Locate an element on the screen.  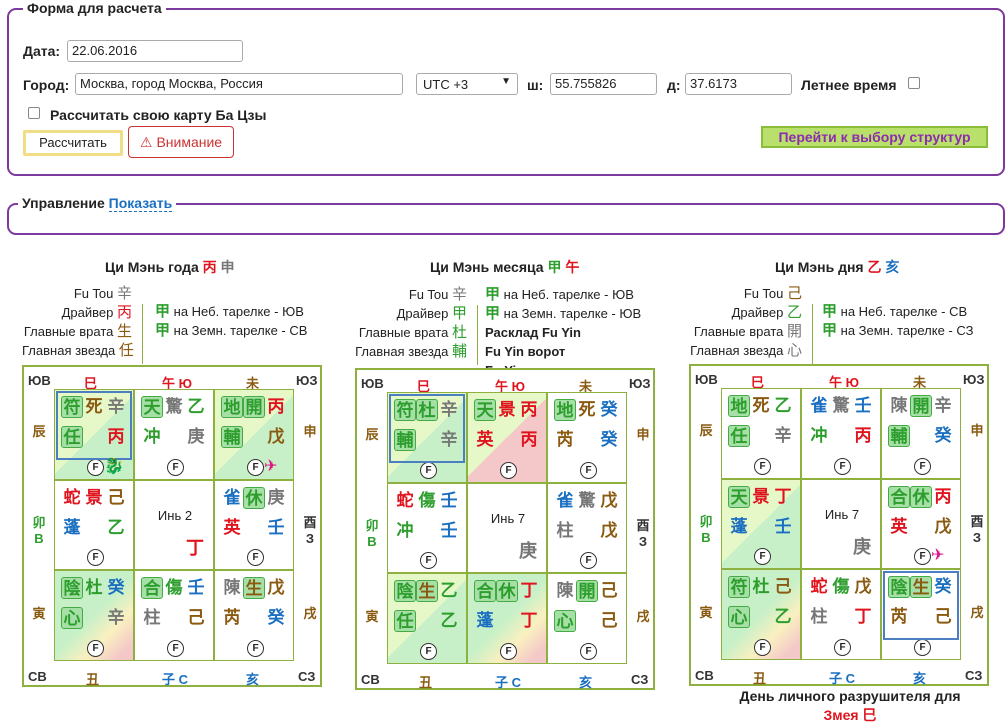
palace-char: 壬 is located at coordinates (449, 530).